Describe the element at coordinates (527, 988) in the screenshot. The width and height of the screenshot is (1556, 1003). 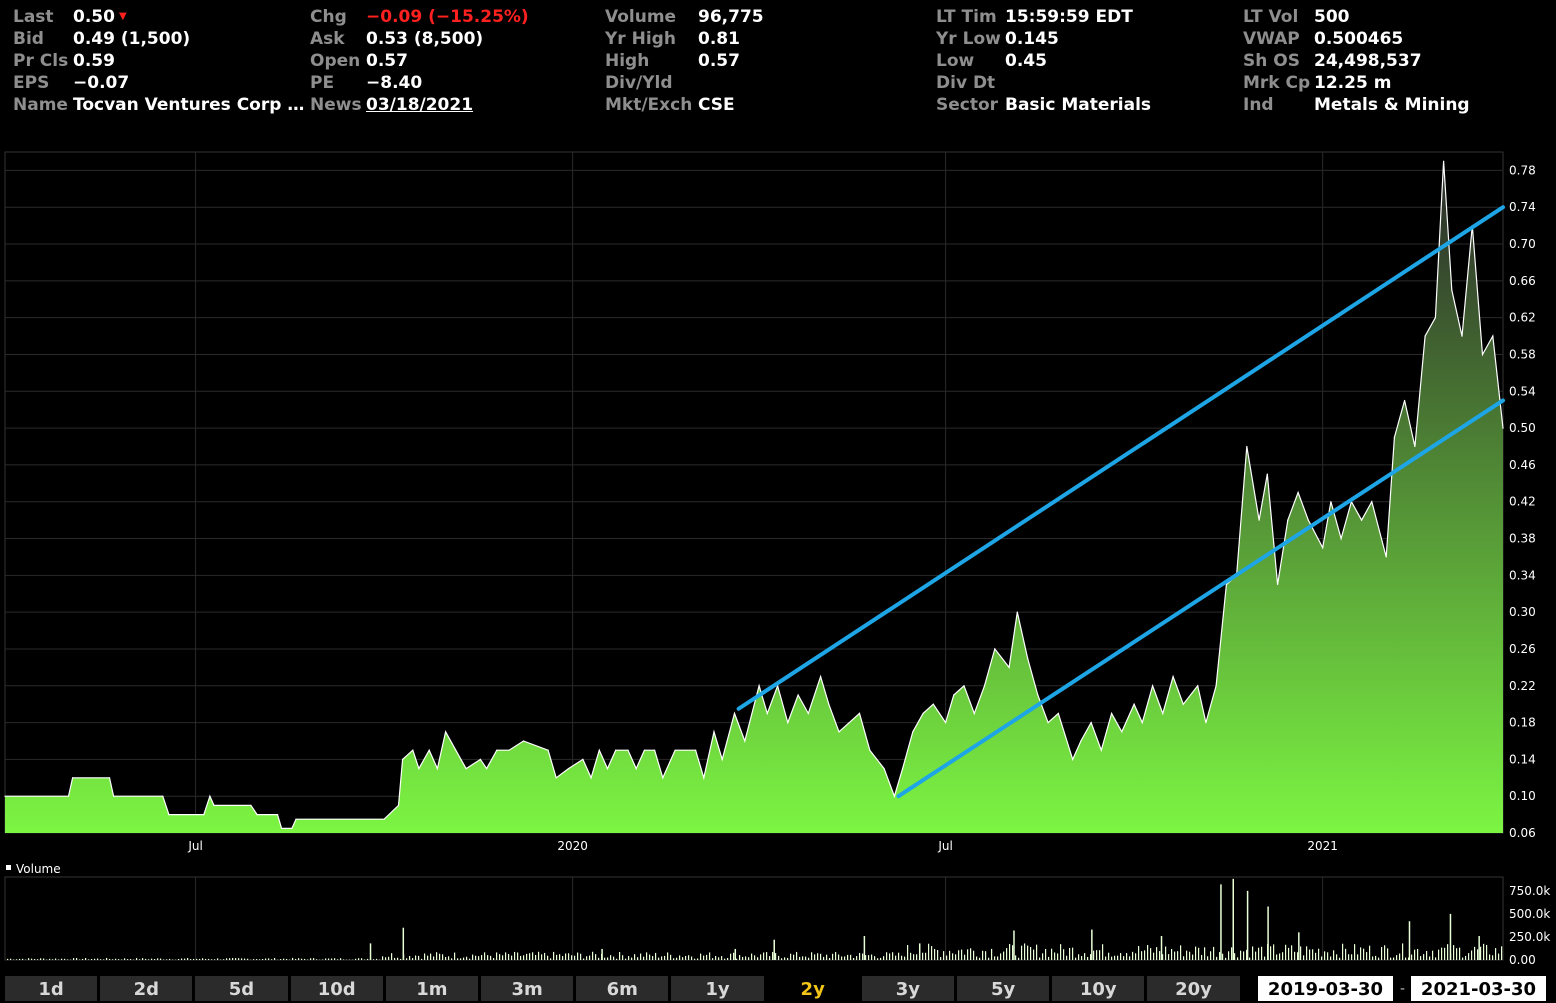
I see `timeframe-3m: 3m` at that location.